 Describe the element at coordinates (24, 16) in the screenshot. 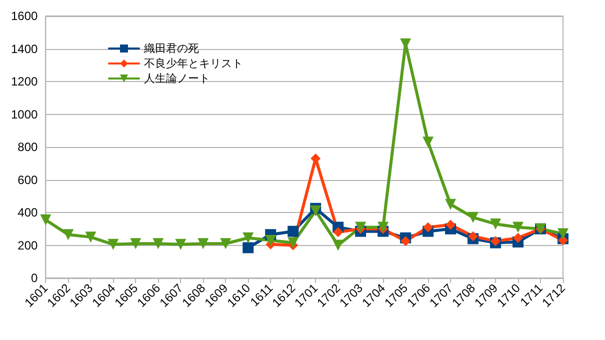

I see `y-tick-label: 1600` at that location.